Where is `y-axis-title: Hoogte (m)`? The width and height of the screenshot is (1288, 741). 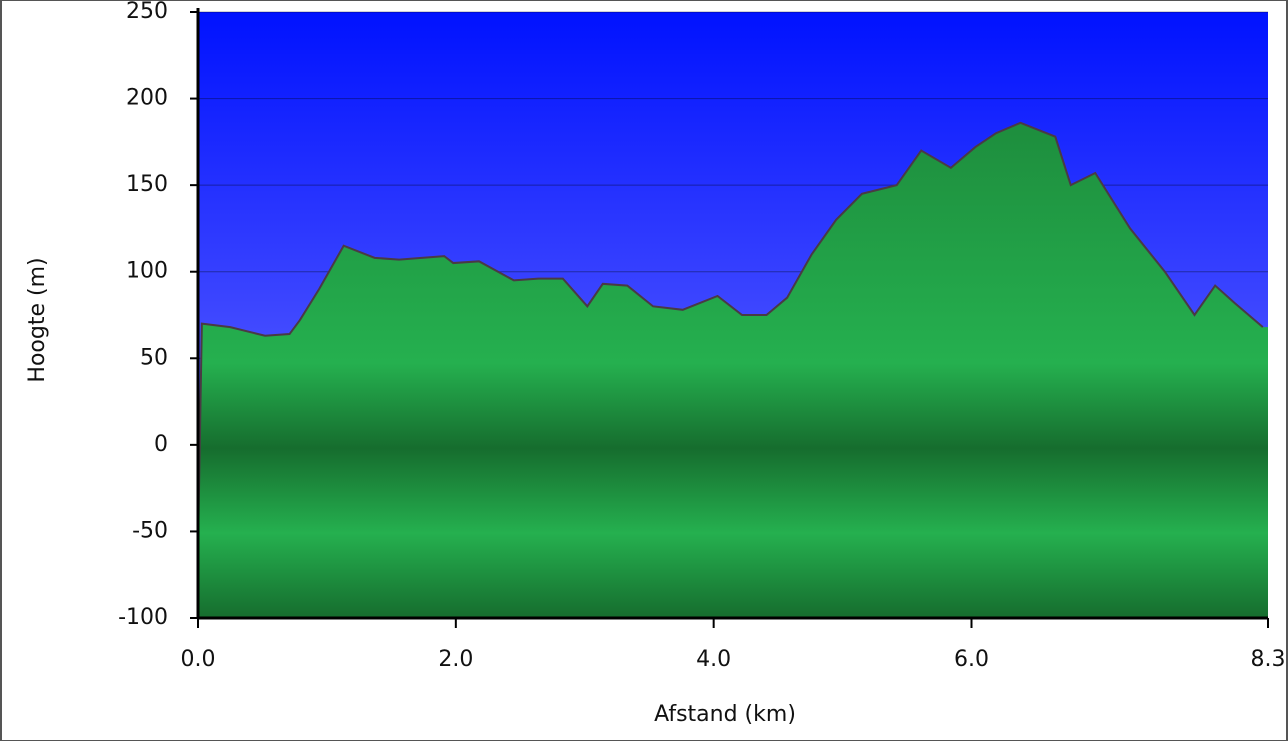 y-axis-title: Hoogte (m) is located at coordinates (37, 319).